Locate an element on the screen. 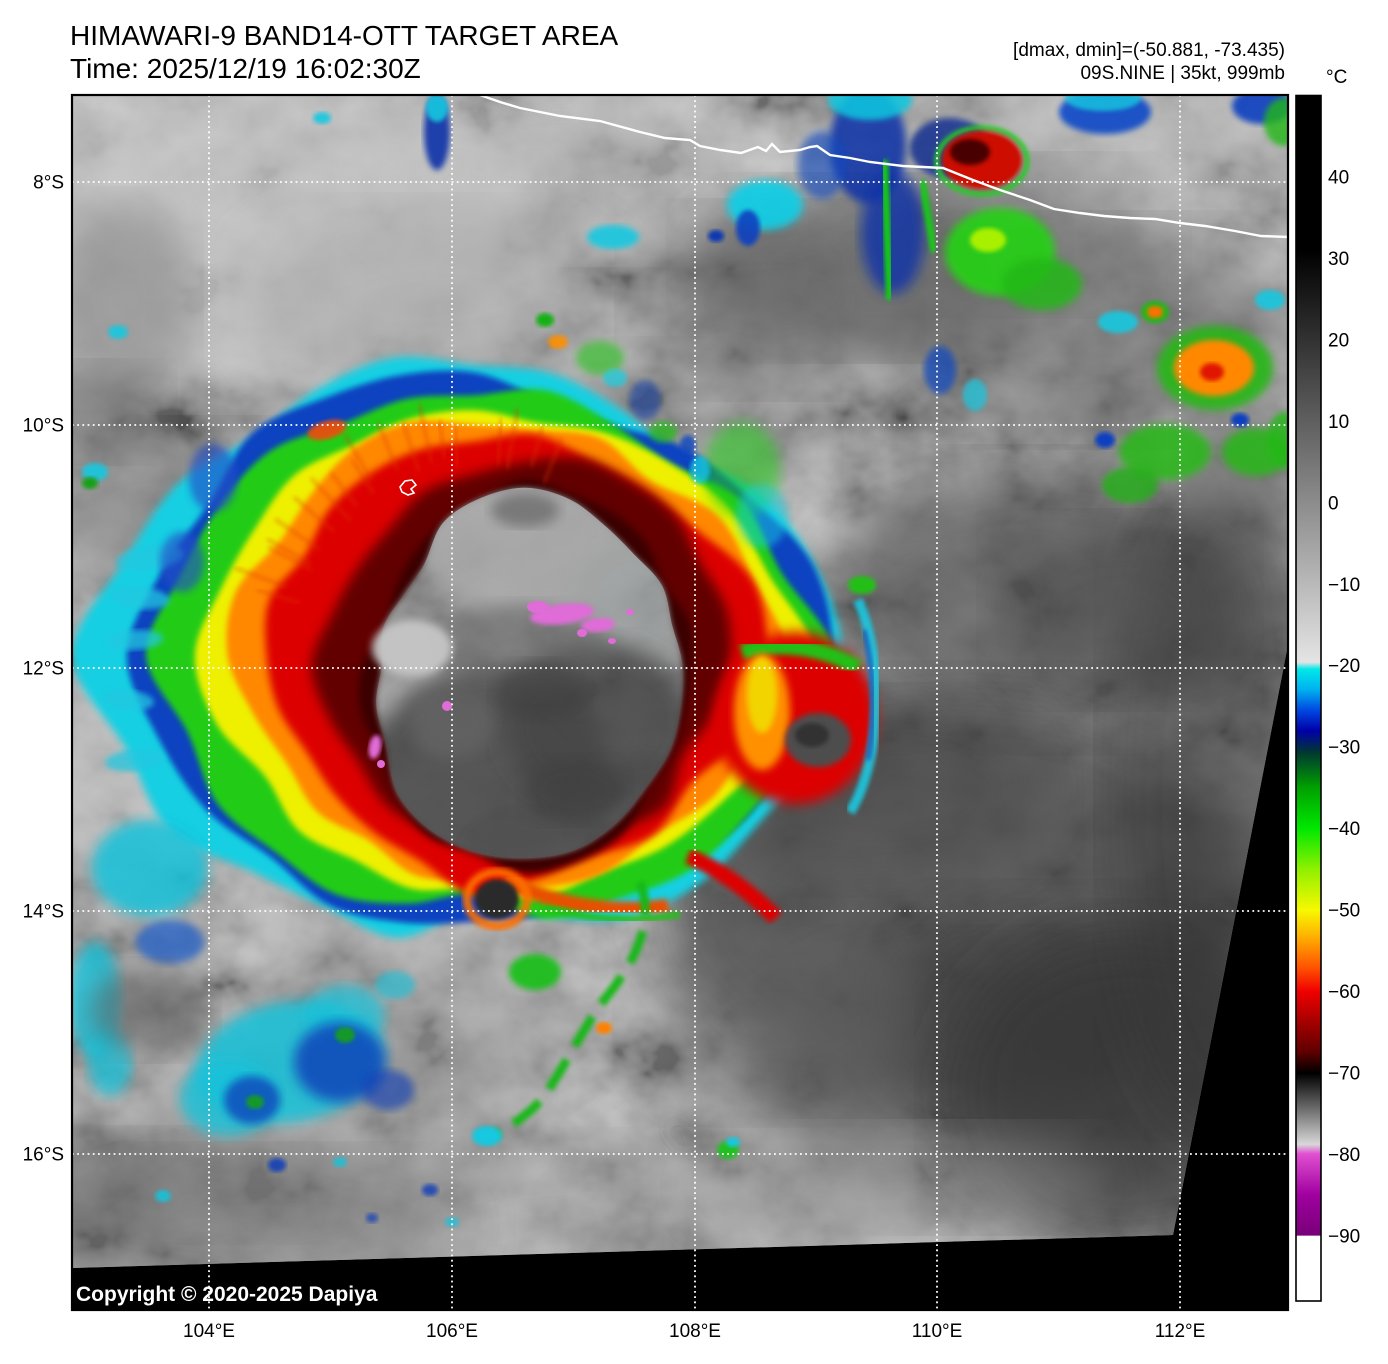 The image size is (1388, 1364). svg-text: 108°E is located at coordinates (695, 1331).